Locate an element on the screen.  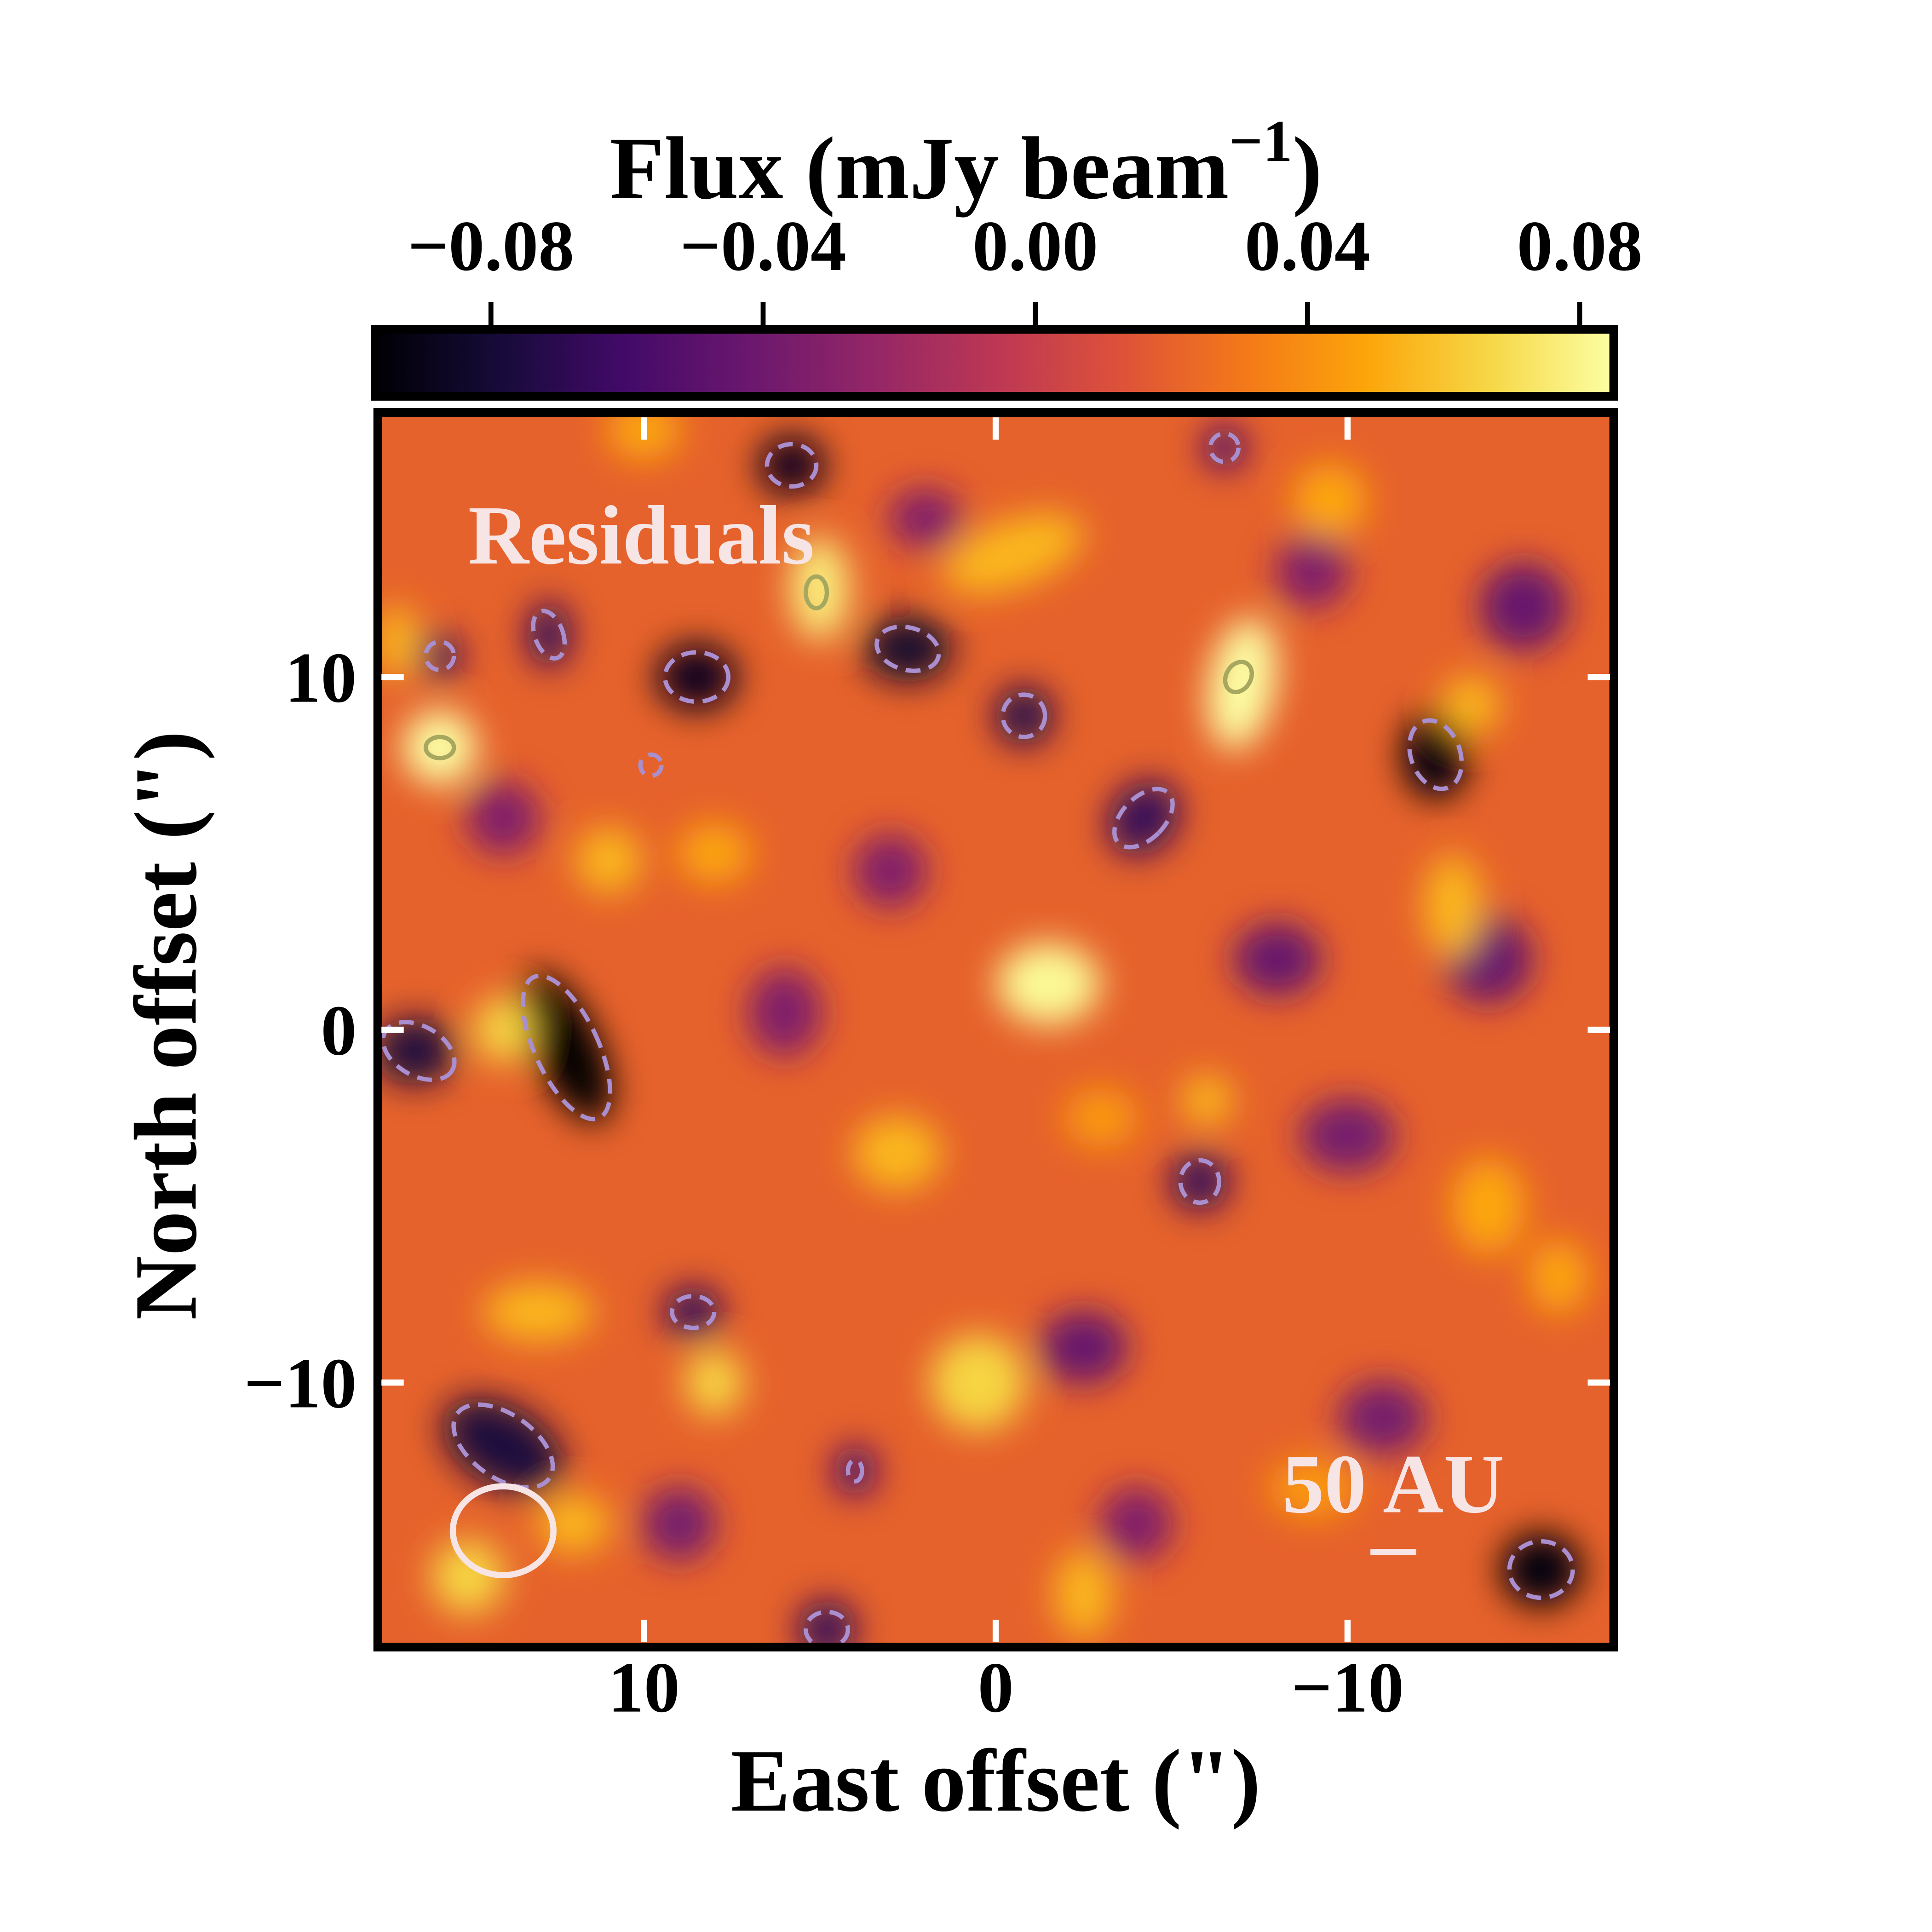
y-axis-label: North offset (") is located at coordinates (165, 1025).